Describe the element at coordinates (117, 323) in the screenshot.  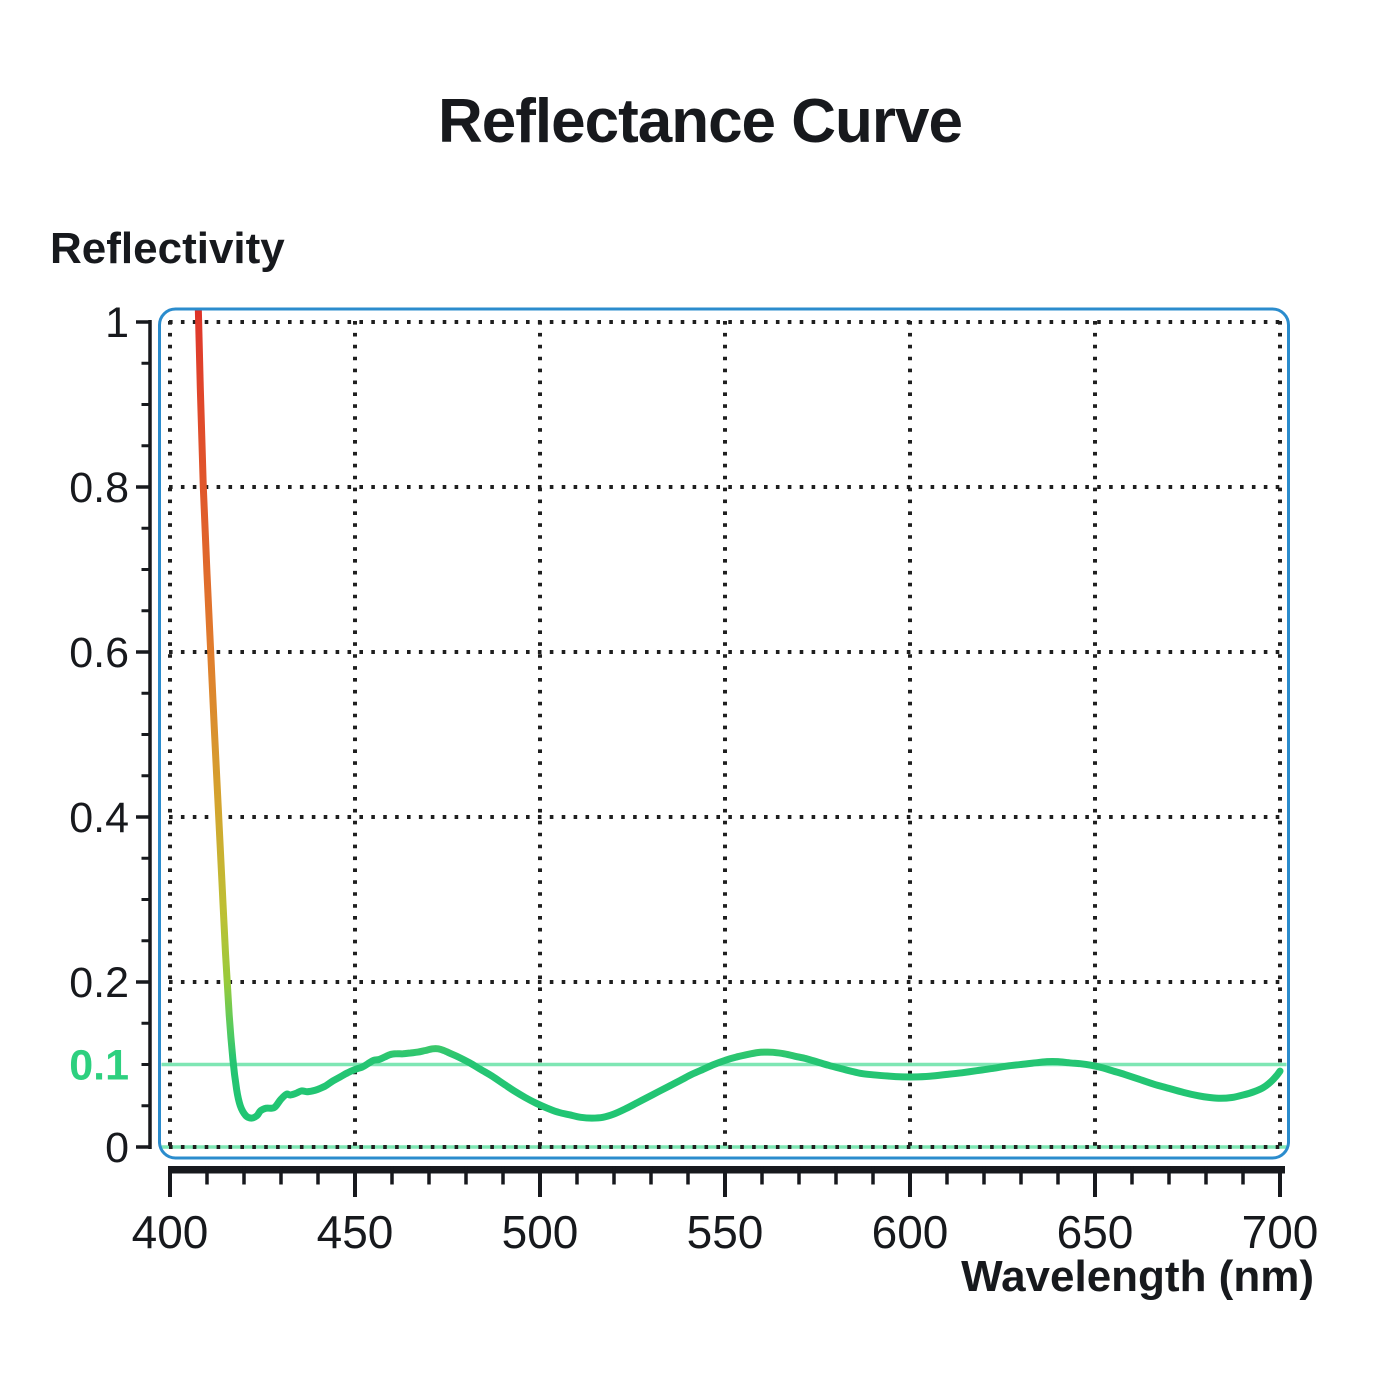
I see `y-tick-label: 1` at that location.